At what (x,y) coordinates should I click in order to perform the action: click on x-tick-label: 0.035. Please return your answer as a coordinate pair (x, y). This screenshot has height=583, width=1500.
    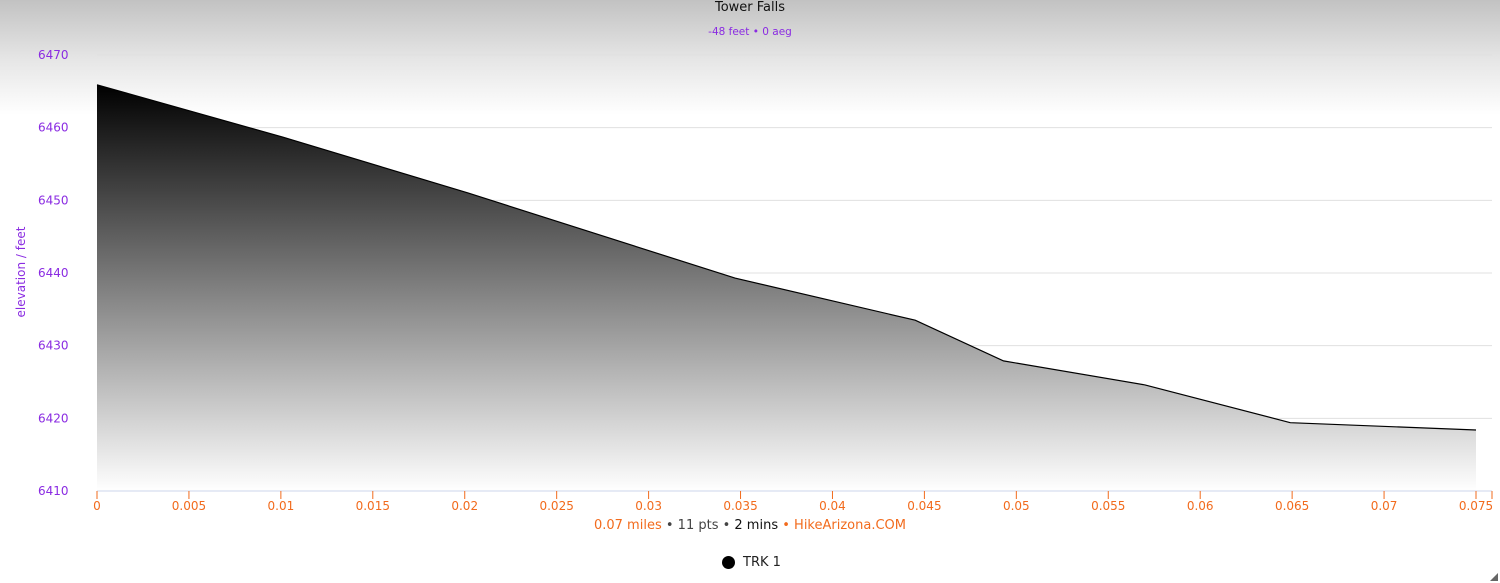
    Looking at the image, I should click on (740, 506).